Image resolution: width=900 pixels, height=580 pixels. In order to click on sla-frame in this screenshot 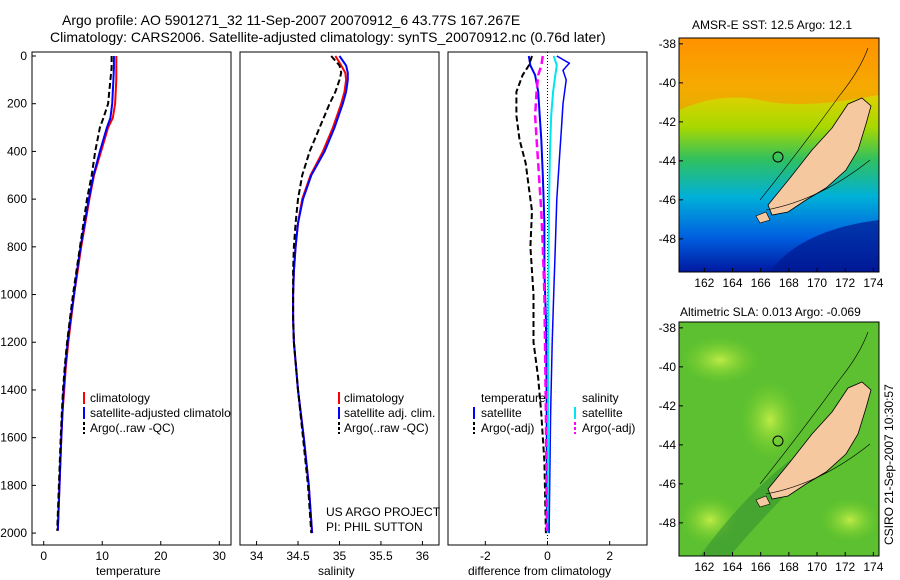, I will do `click(779, 439)`.